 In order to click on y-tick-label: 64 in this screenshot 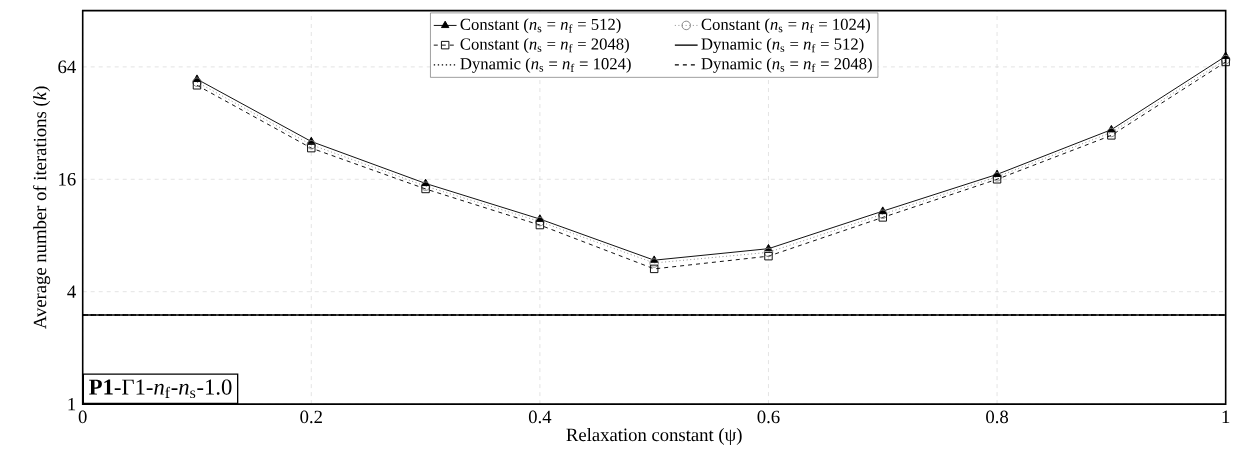, I will do `click(67, 67)`.